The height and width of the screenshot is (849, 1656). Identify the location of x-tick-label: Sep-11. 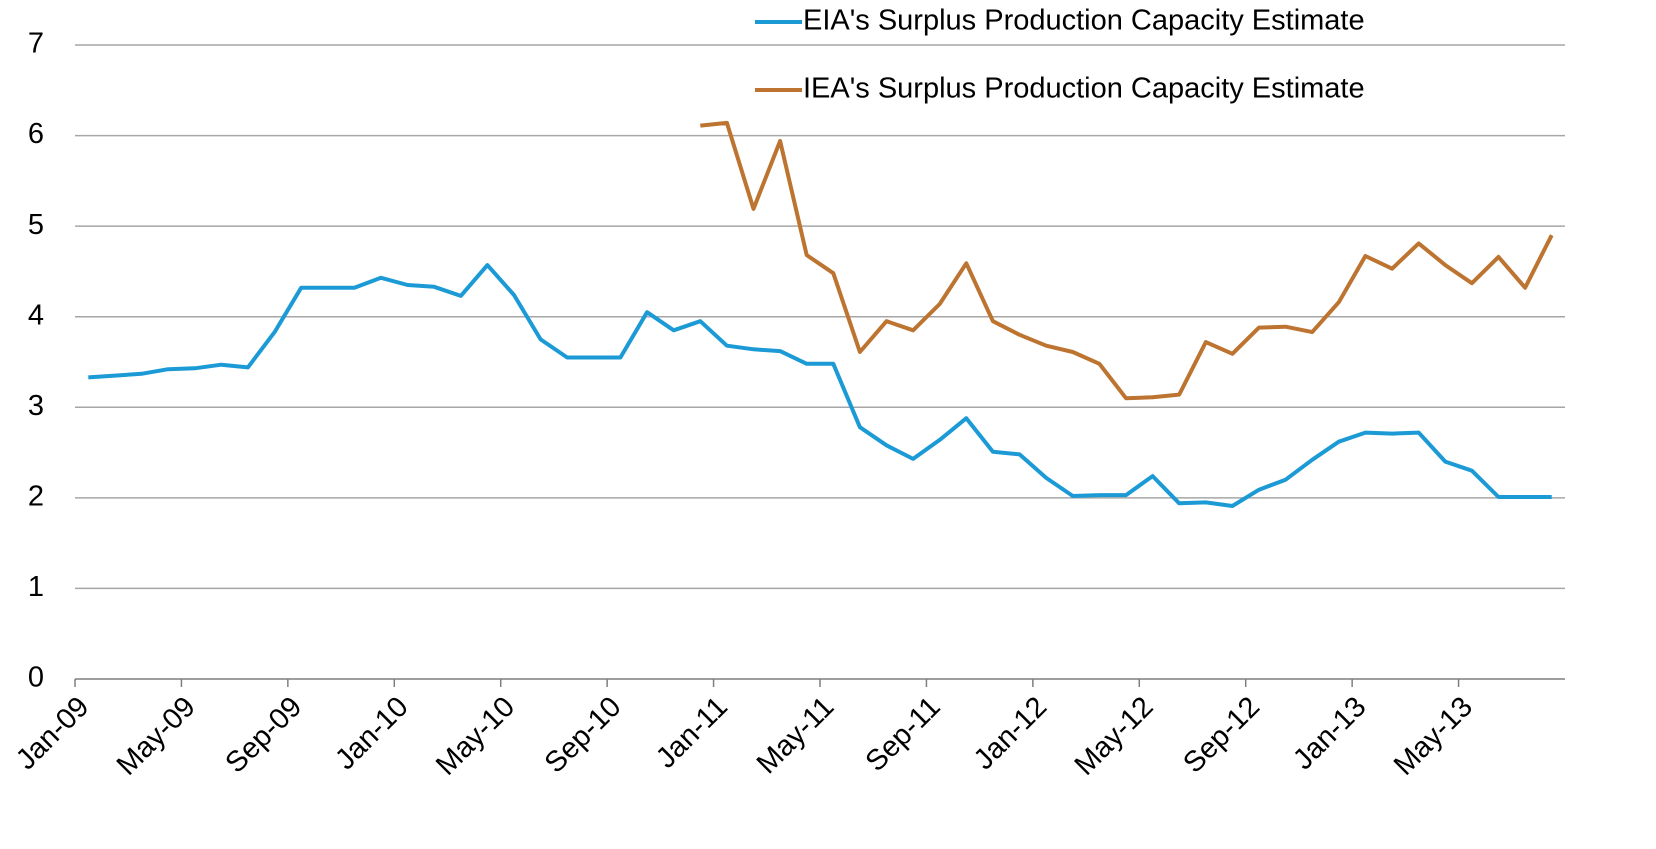
(903, 734).